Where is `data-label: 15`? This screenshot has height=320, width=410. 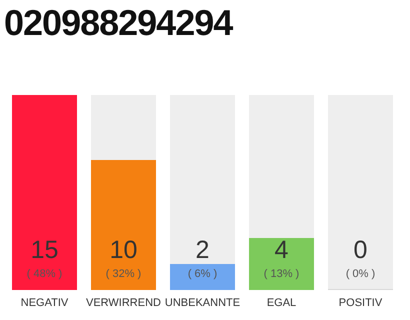
data-label: 15 is located at coordinates (44, 250).